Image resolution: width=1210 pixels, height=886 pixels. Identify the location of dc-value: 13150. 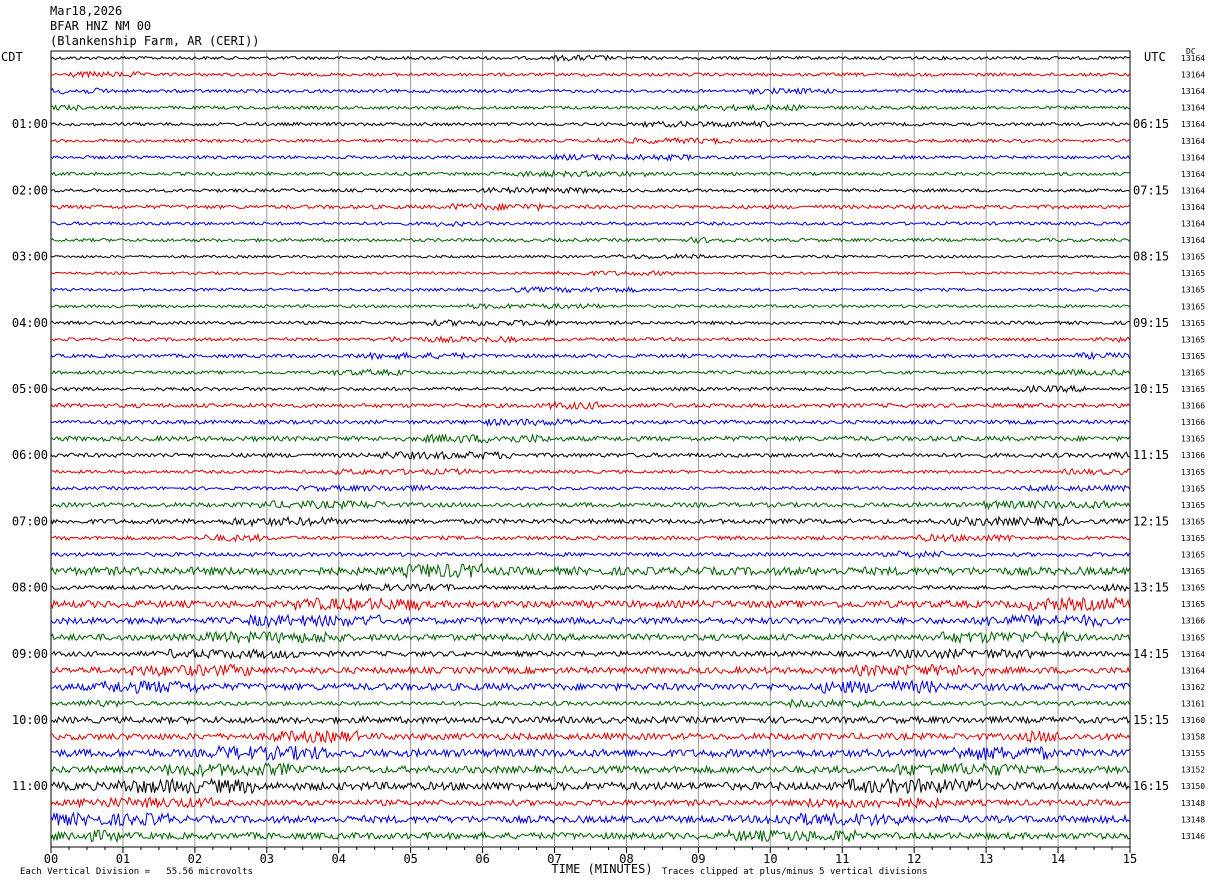
(1193, 786).